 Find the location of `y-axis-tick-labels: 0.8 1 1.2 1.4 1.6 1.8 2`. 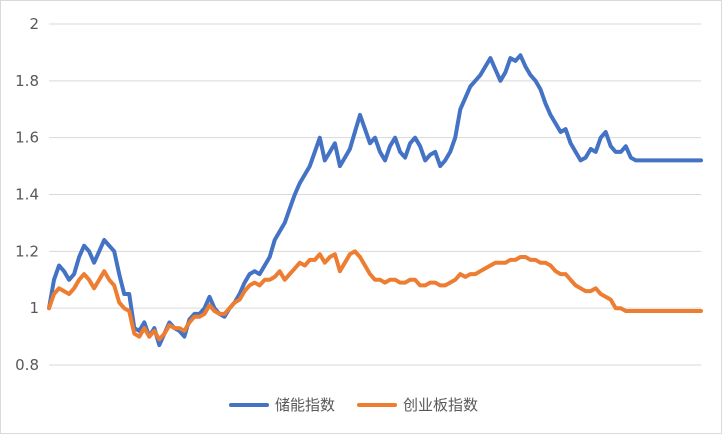

y-axis-tick-labels: 0.8 1 1.2 1.4 1.6 1.8 2 is located at coordinates (27, 194).